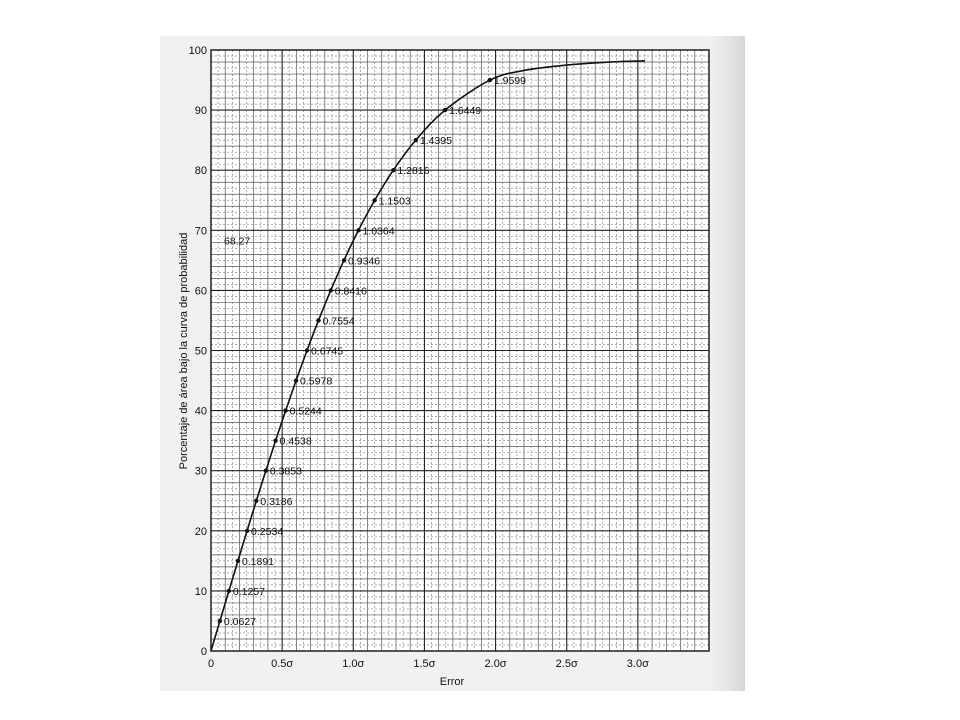 The image size is (960, 720). What do you see at coordinates (296, 442) in the screenshot?
I see `data-point-label: 0.4538` at bounding box center [296, 442].